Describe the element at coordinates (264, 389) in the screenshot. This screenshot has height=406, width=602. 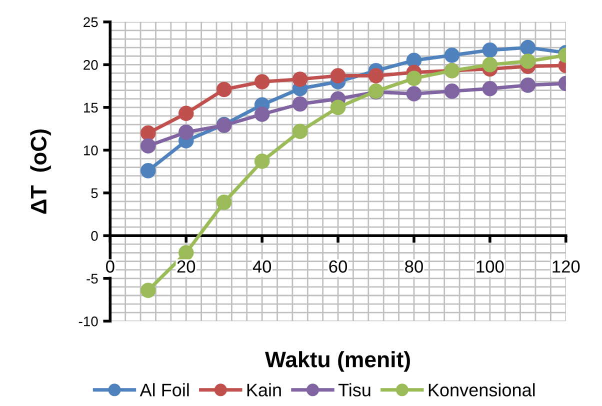
I see `legend-label: Kain` at that location.